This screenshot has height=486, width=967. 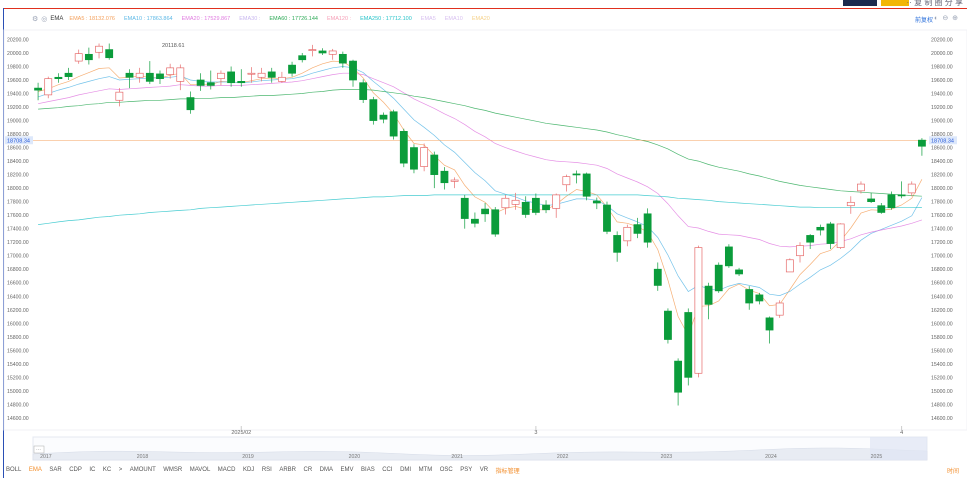 I want to click on y-tick-right: 19600.00, so click(x=942, y=81).